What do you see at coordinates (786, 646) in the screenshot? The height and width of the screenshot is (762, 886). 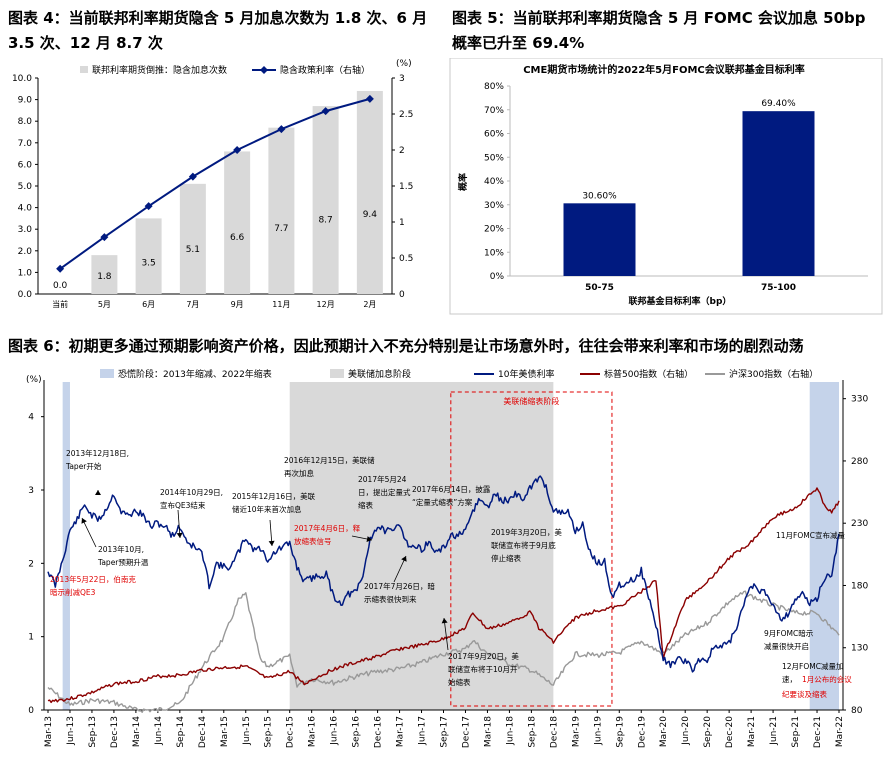 I see `fig6-annotation-text: 减量很快开启` at bounding box center [786, 646].